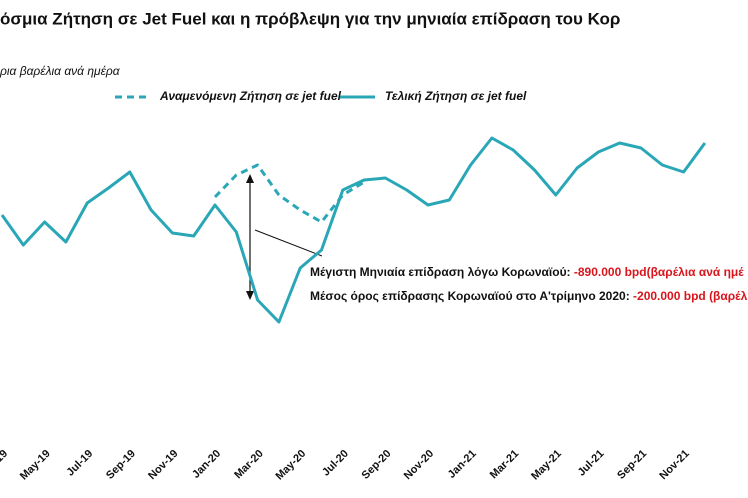 The width and height of the screenshot is (748, 498). Describe the element at coordinates (163, 465) in the screenshot. I see `x-tick-label: Nov-19` at that location.